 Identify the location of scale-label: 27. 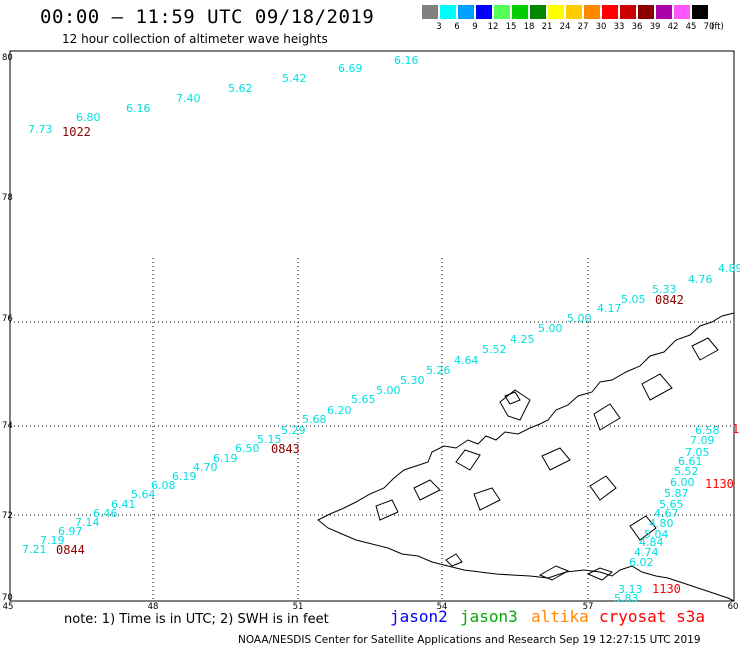
(583, 27).